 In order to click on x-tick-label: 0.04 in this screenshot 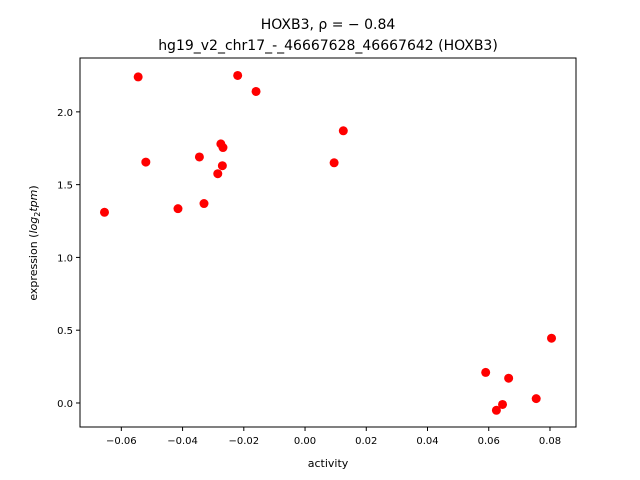, I will do `click(427, 441)`.